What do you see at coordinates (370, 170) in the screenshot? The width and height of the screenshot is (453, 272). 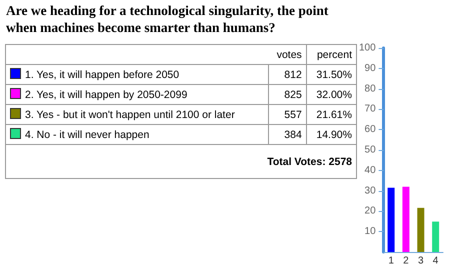 I see `y-tick-label: 40` at bounding box center [370, 170].